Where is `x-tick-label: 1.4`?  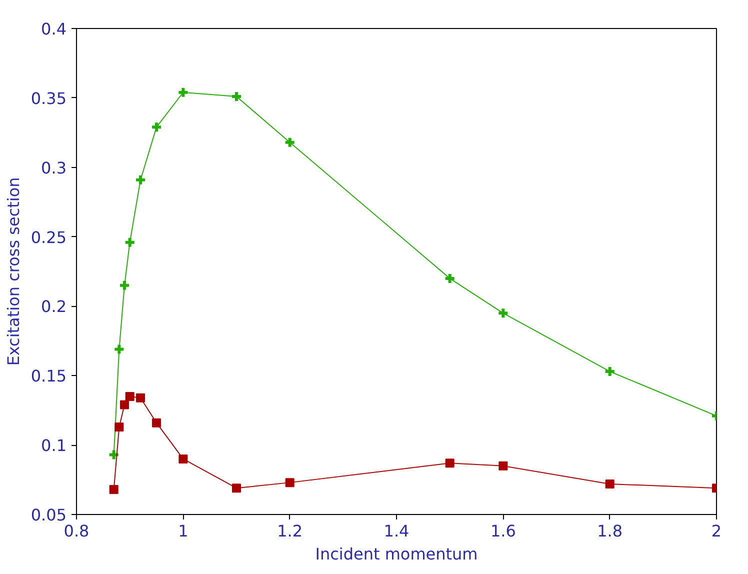
x-tick-label: 1.4 is located at coordinates (397, 531).